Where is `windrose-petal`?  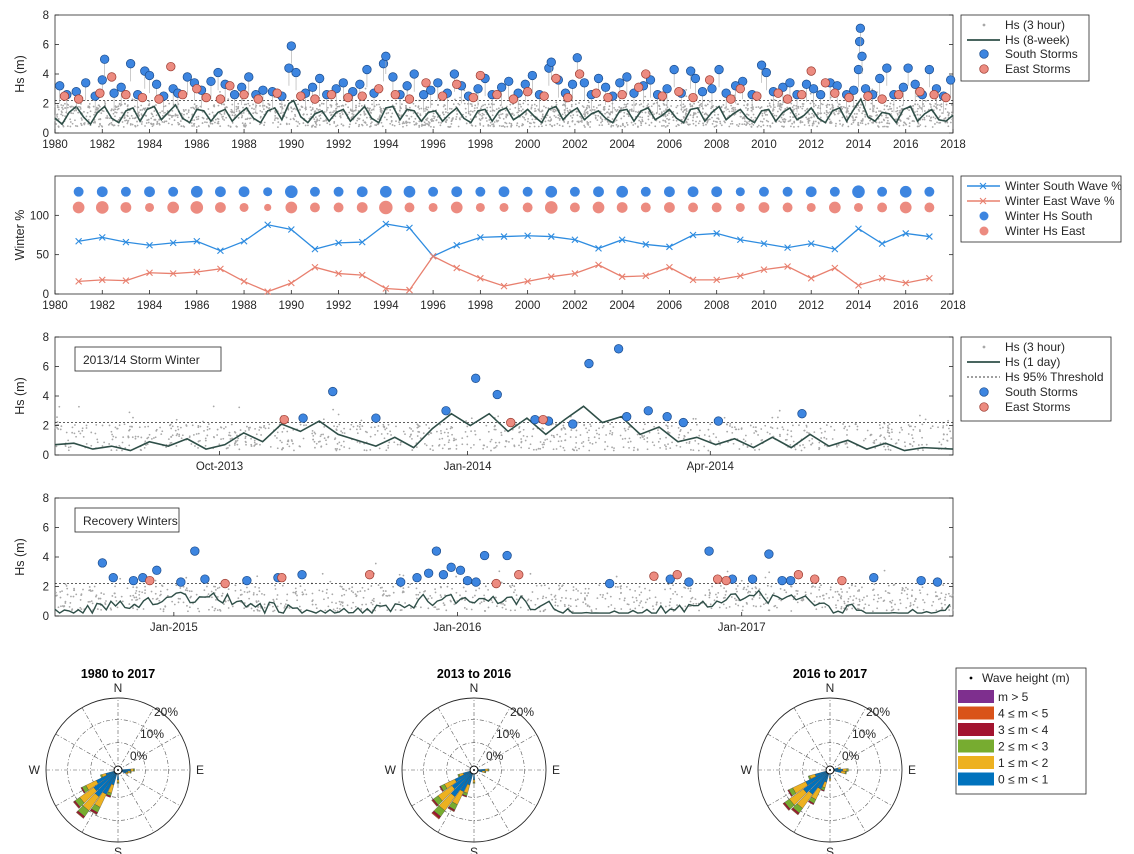 windrose-petal is located at coordinates (839, 768).